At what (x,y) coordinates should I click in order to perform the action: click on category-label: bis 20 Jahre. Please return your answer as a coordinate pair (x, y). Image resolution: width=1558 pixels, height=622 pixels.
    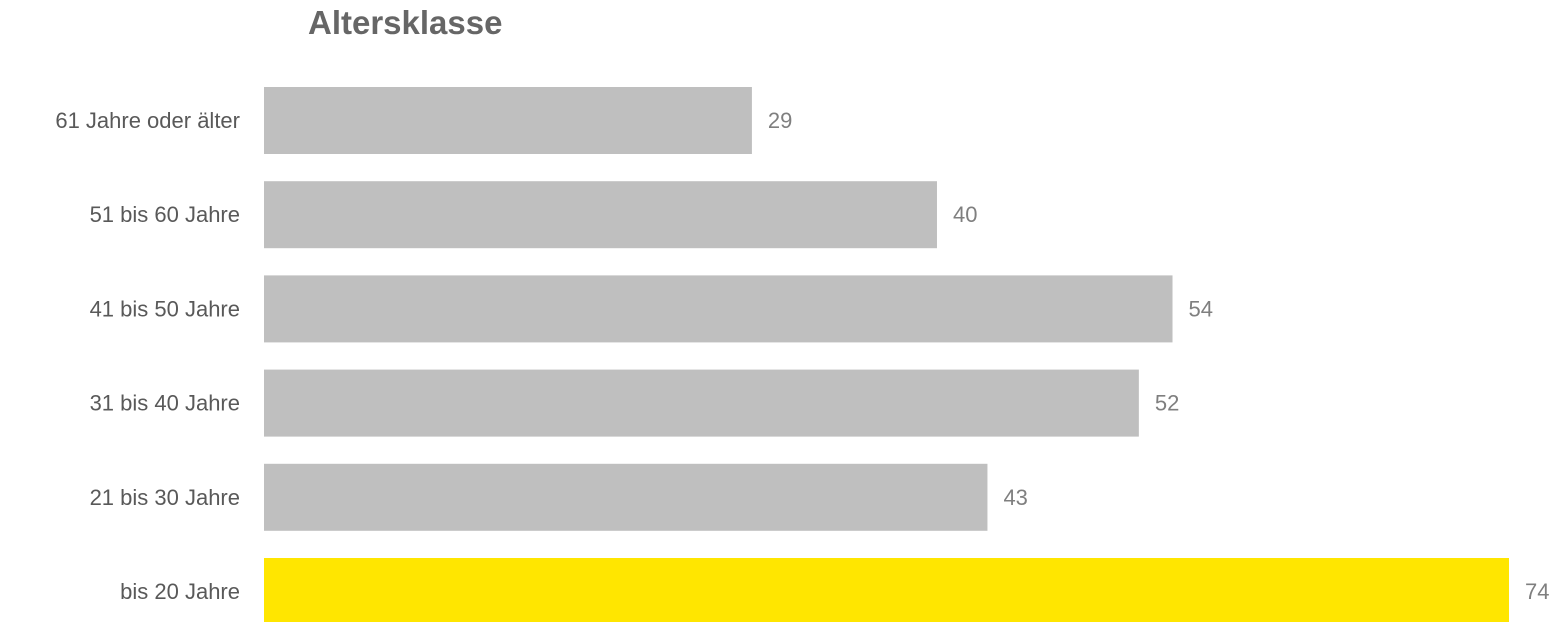
    Looking at the image, I should click on (180, 591).